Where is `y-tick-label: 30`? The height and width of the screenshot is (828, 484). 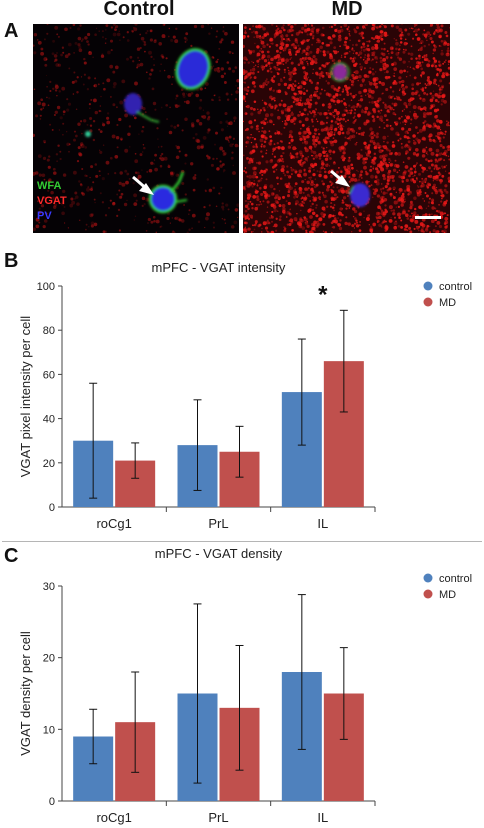 y-tick-label: 30 is located at coordinates (49, 587).